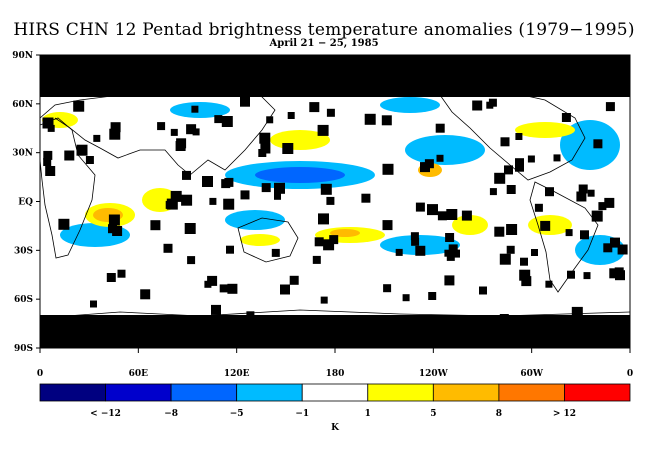 This screenshot has height=468, width=648. Describe the element at coordinates (335, 76) in the screenshot. I see `missing-data-north` at that location.